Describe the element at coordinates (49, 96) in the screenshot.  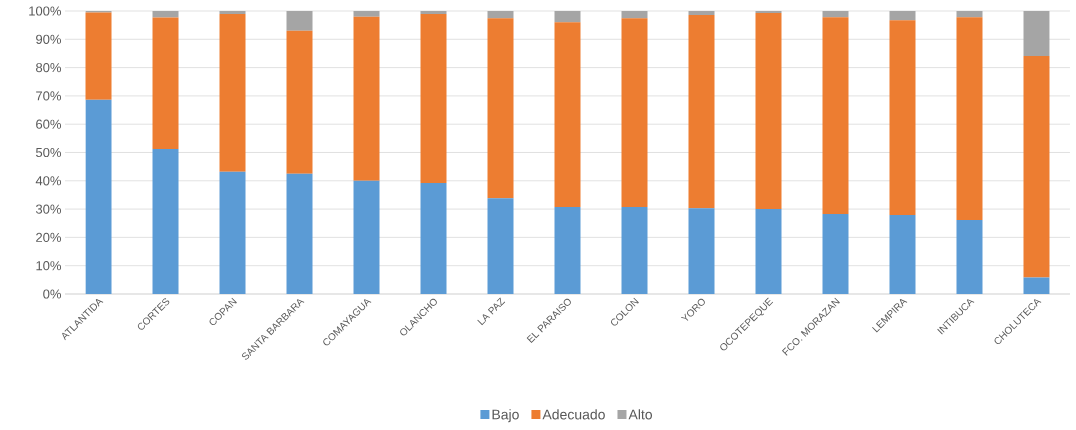
I see `y-tick-label: 70%` at that location.